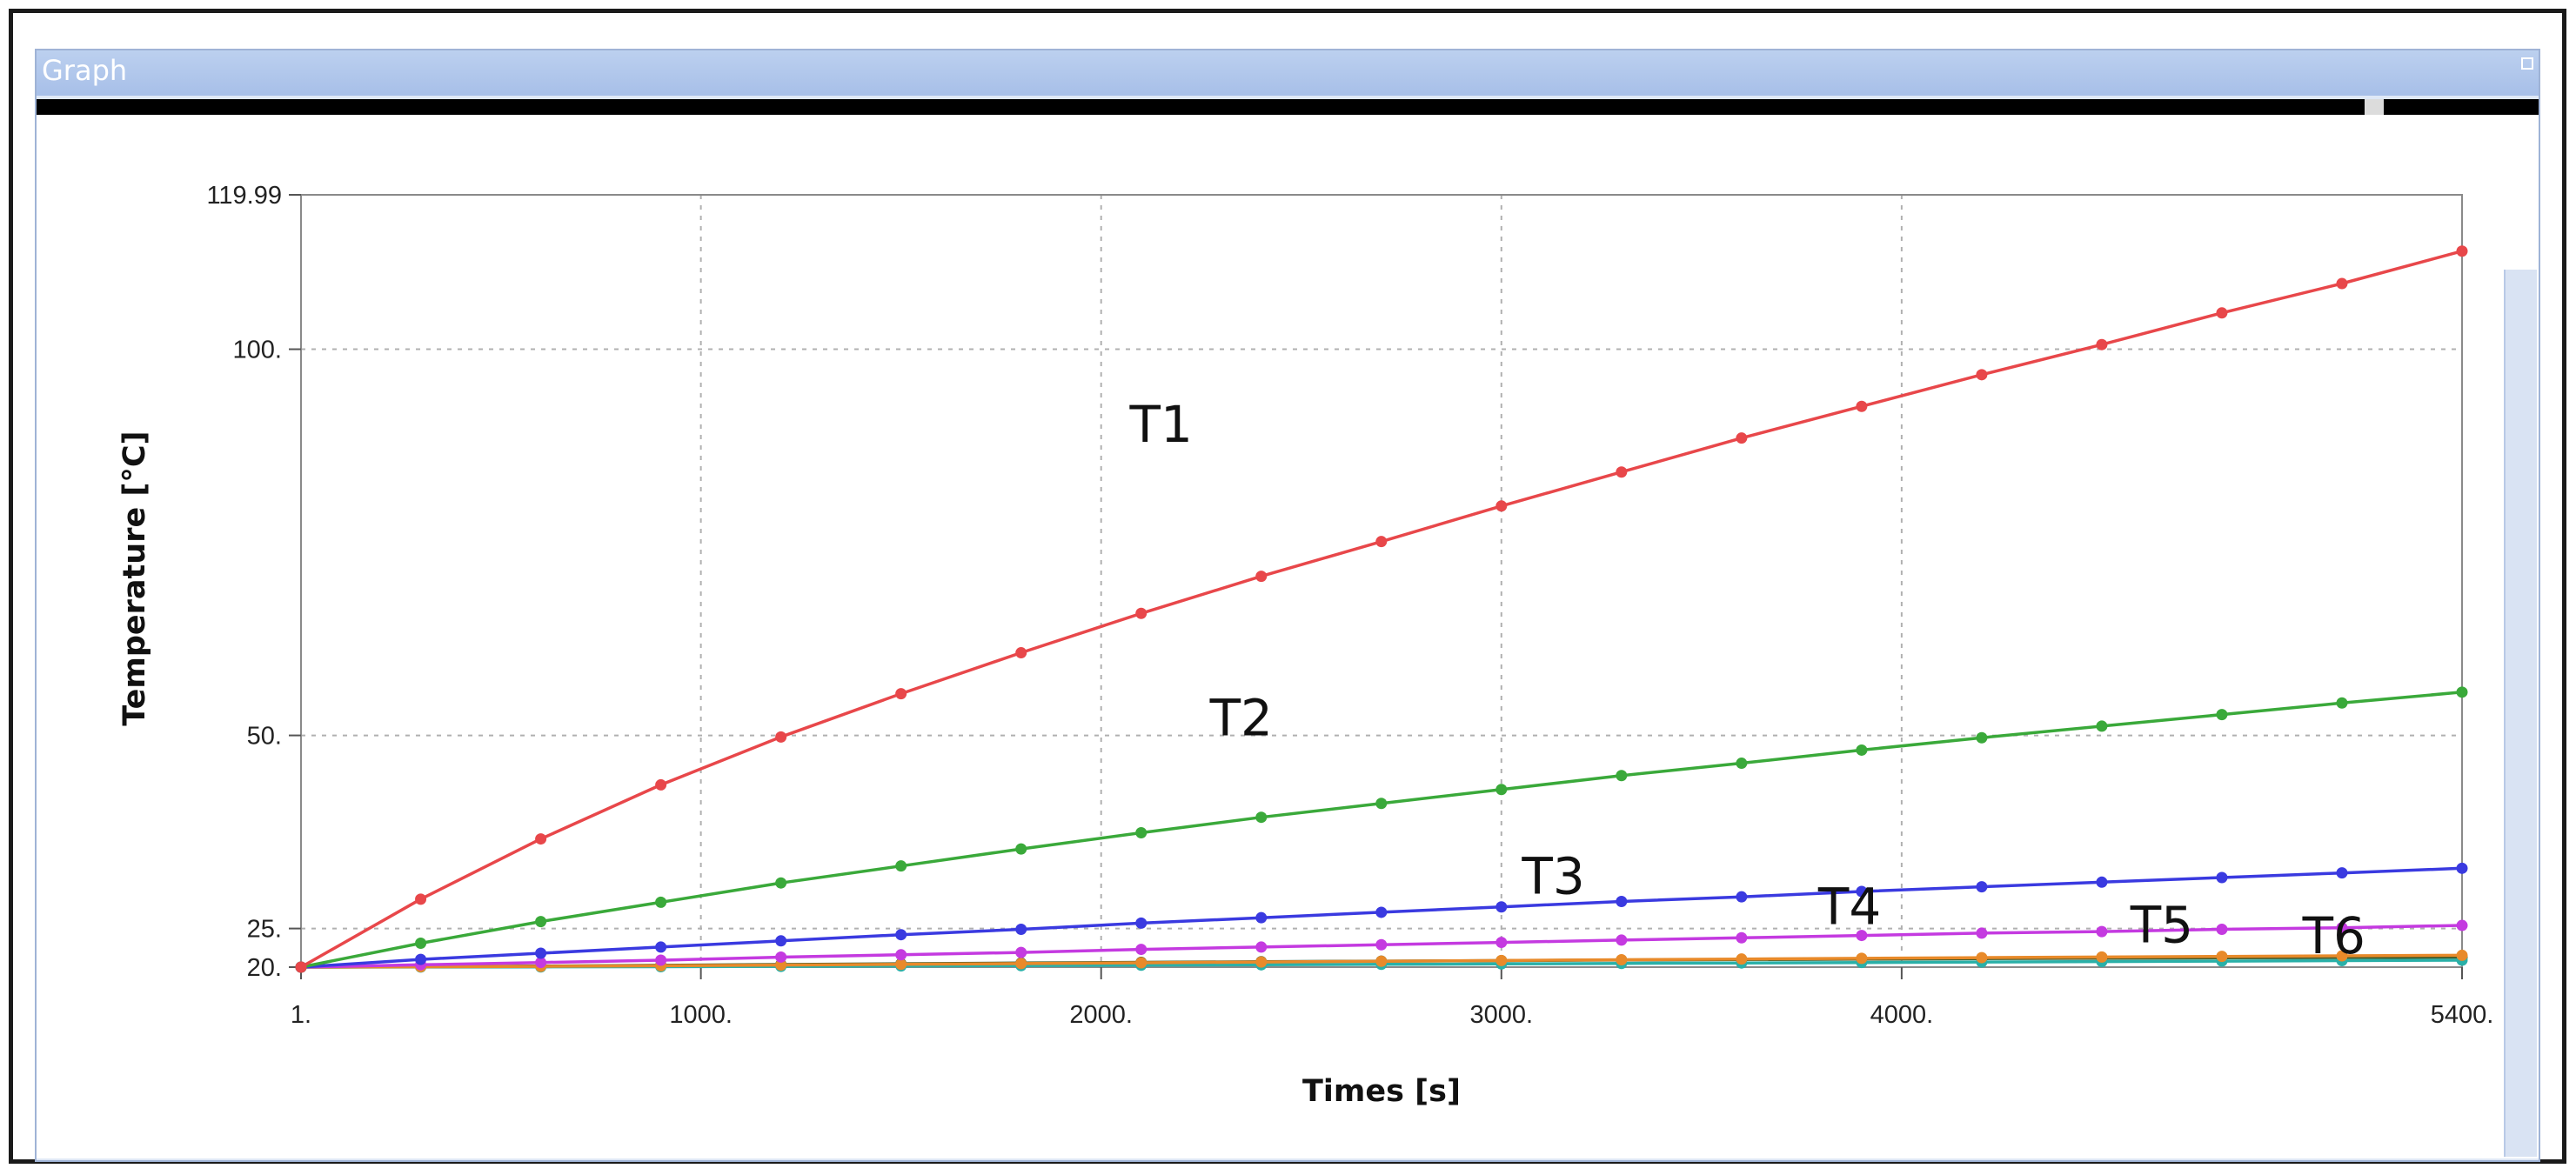 The height and width of the screenshot is (1175, 2576). Describe the element at coordinates (134, 578) in the screenshot. I see `y-axis-title: Temperature [°C]` at that location.